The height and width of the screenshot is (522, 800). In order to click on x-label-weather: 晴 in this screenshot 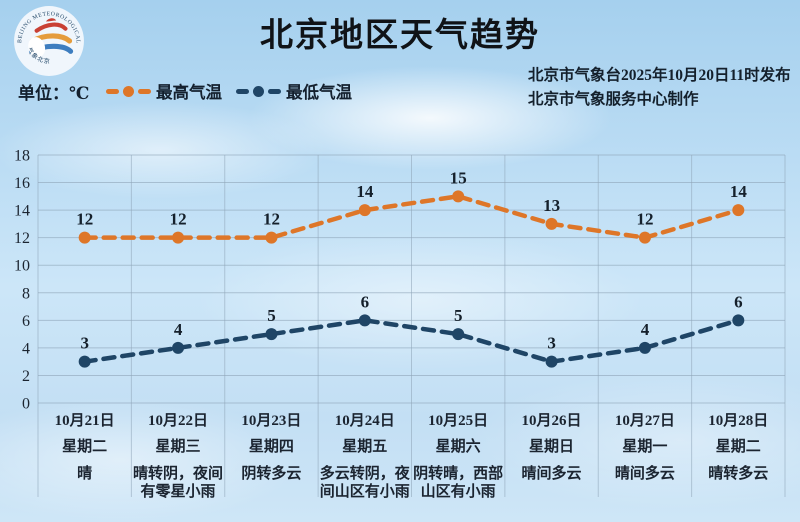, I will do `click(84, 473)`.